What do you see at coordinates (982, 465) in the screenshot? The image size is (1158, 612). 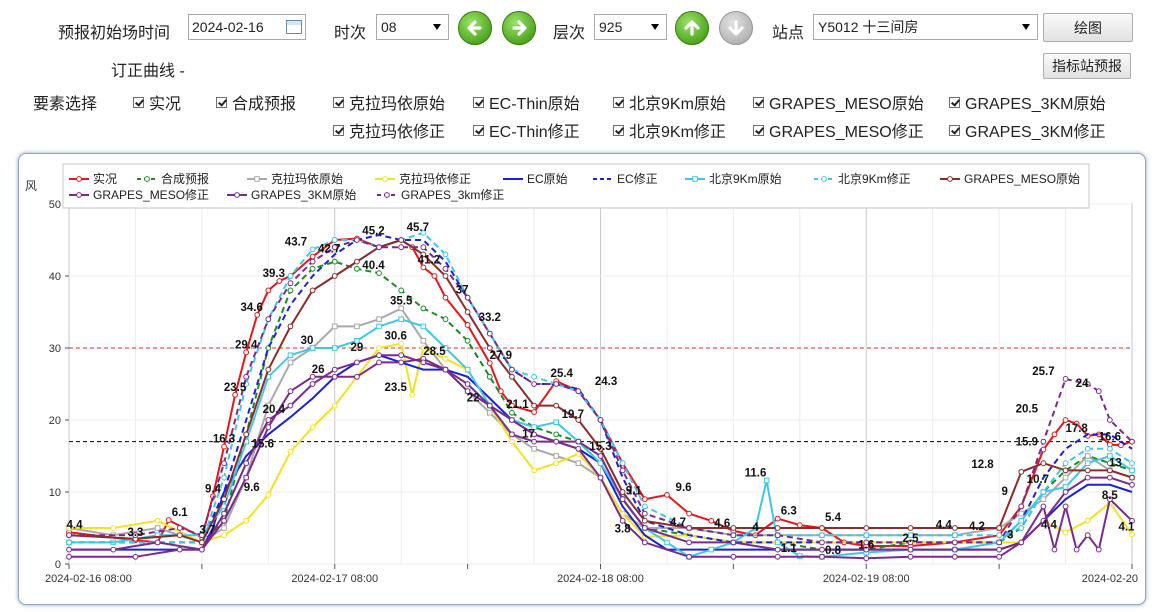 I see `data-label: 12.8` at bounding box center [982, 465].